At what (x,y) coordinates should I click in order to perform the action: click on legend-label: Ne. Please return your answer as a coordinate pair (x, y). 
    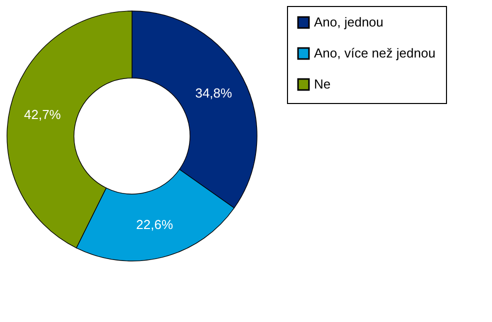
    Looking at the image, I should click on (322, 84).